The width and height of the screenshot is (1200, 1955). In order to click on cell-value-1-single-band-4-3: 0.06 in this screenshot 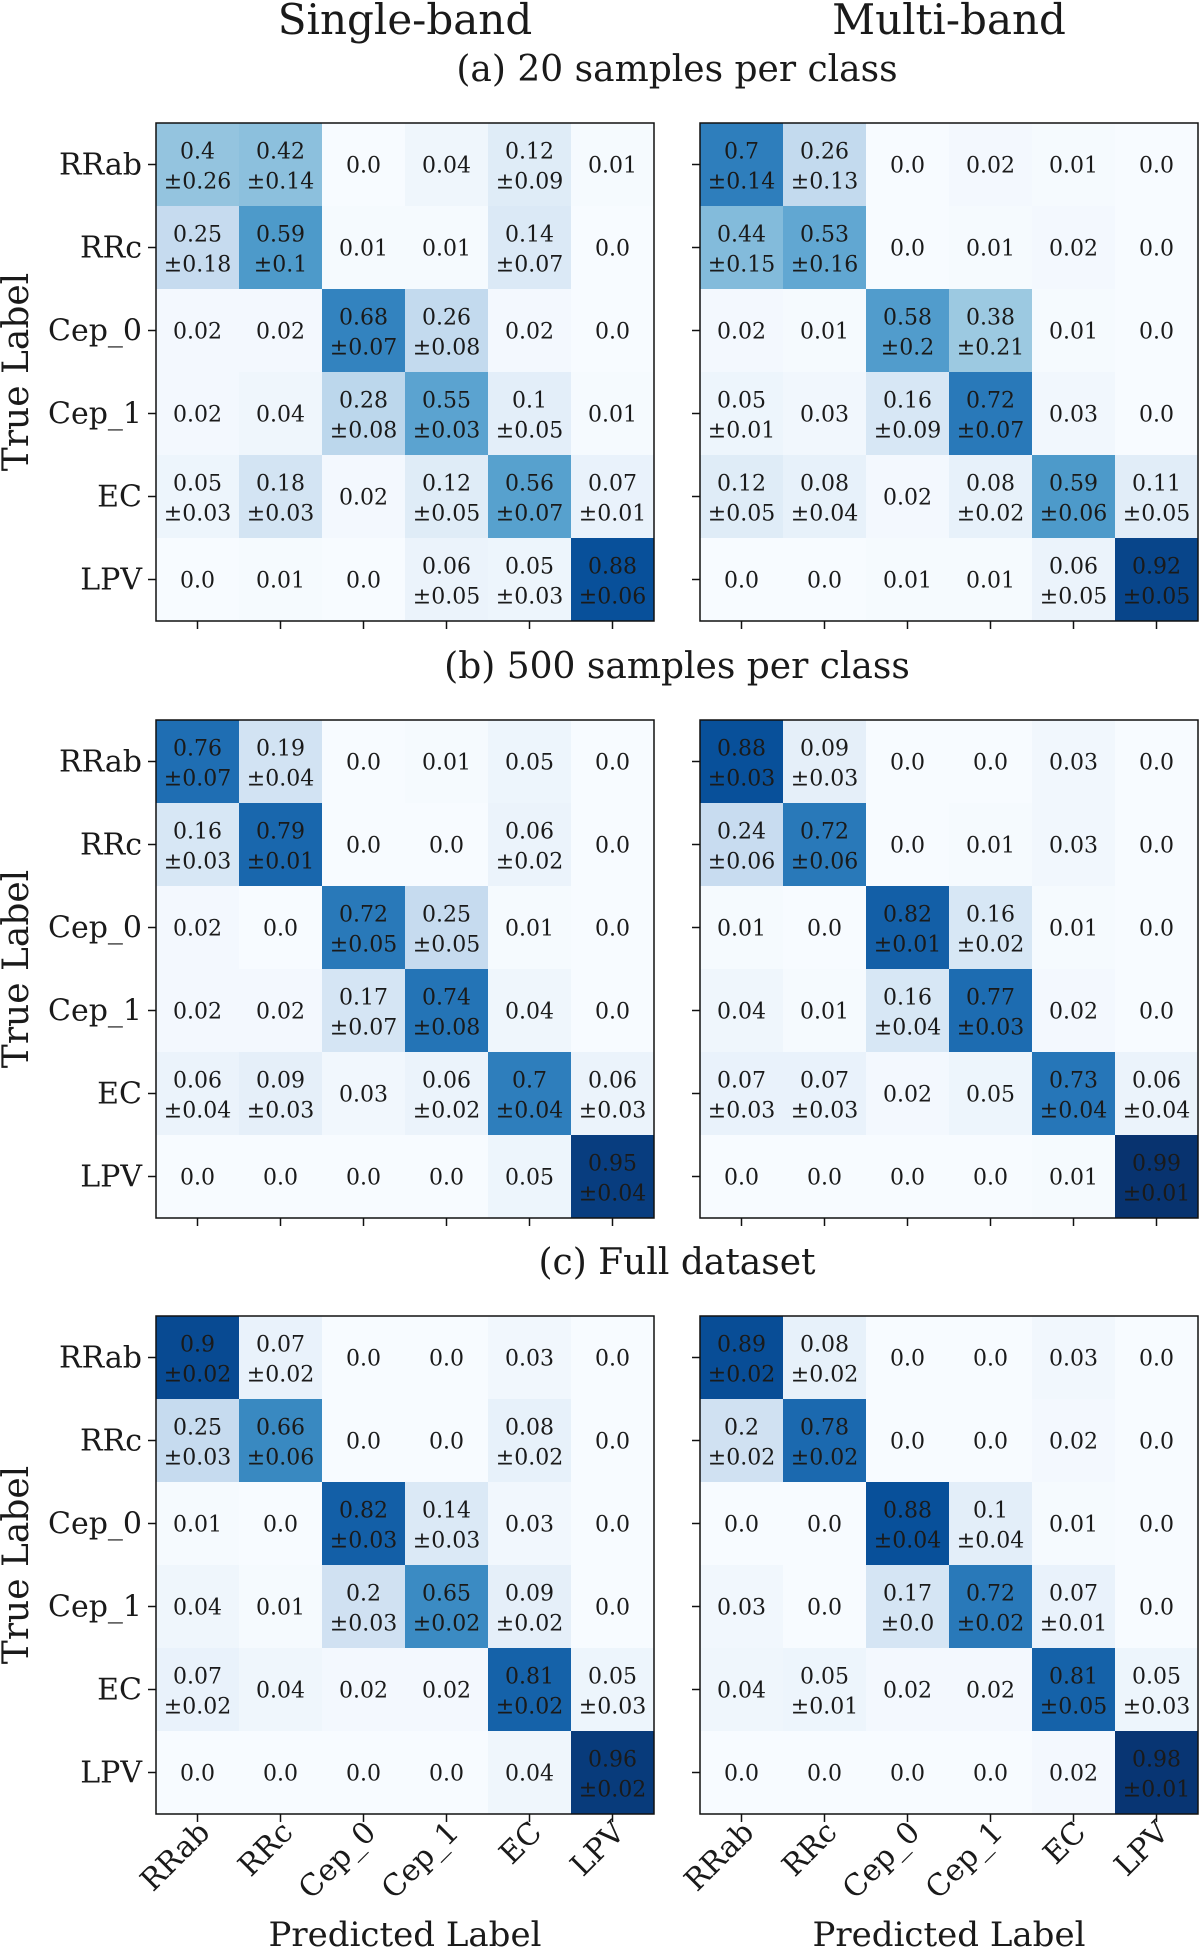, I will do `click(446, 1081)`.